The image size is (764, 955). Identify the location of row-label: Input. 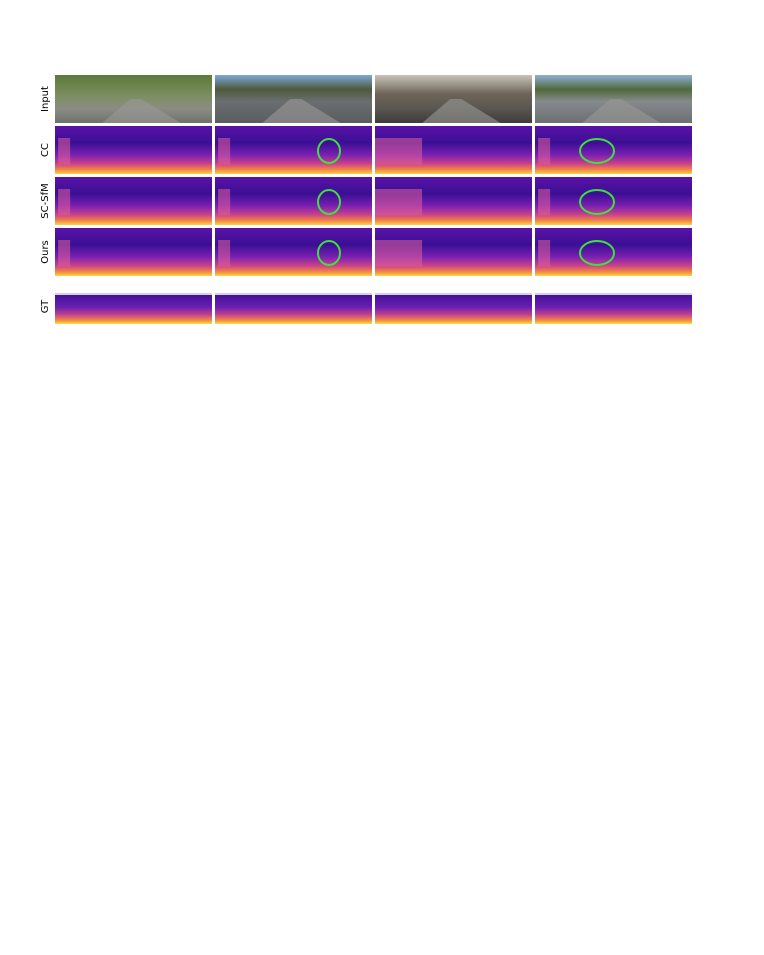
(45, 99).